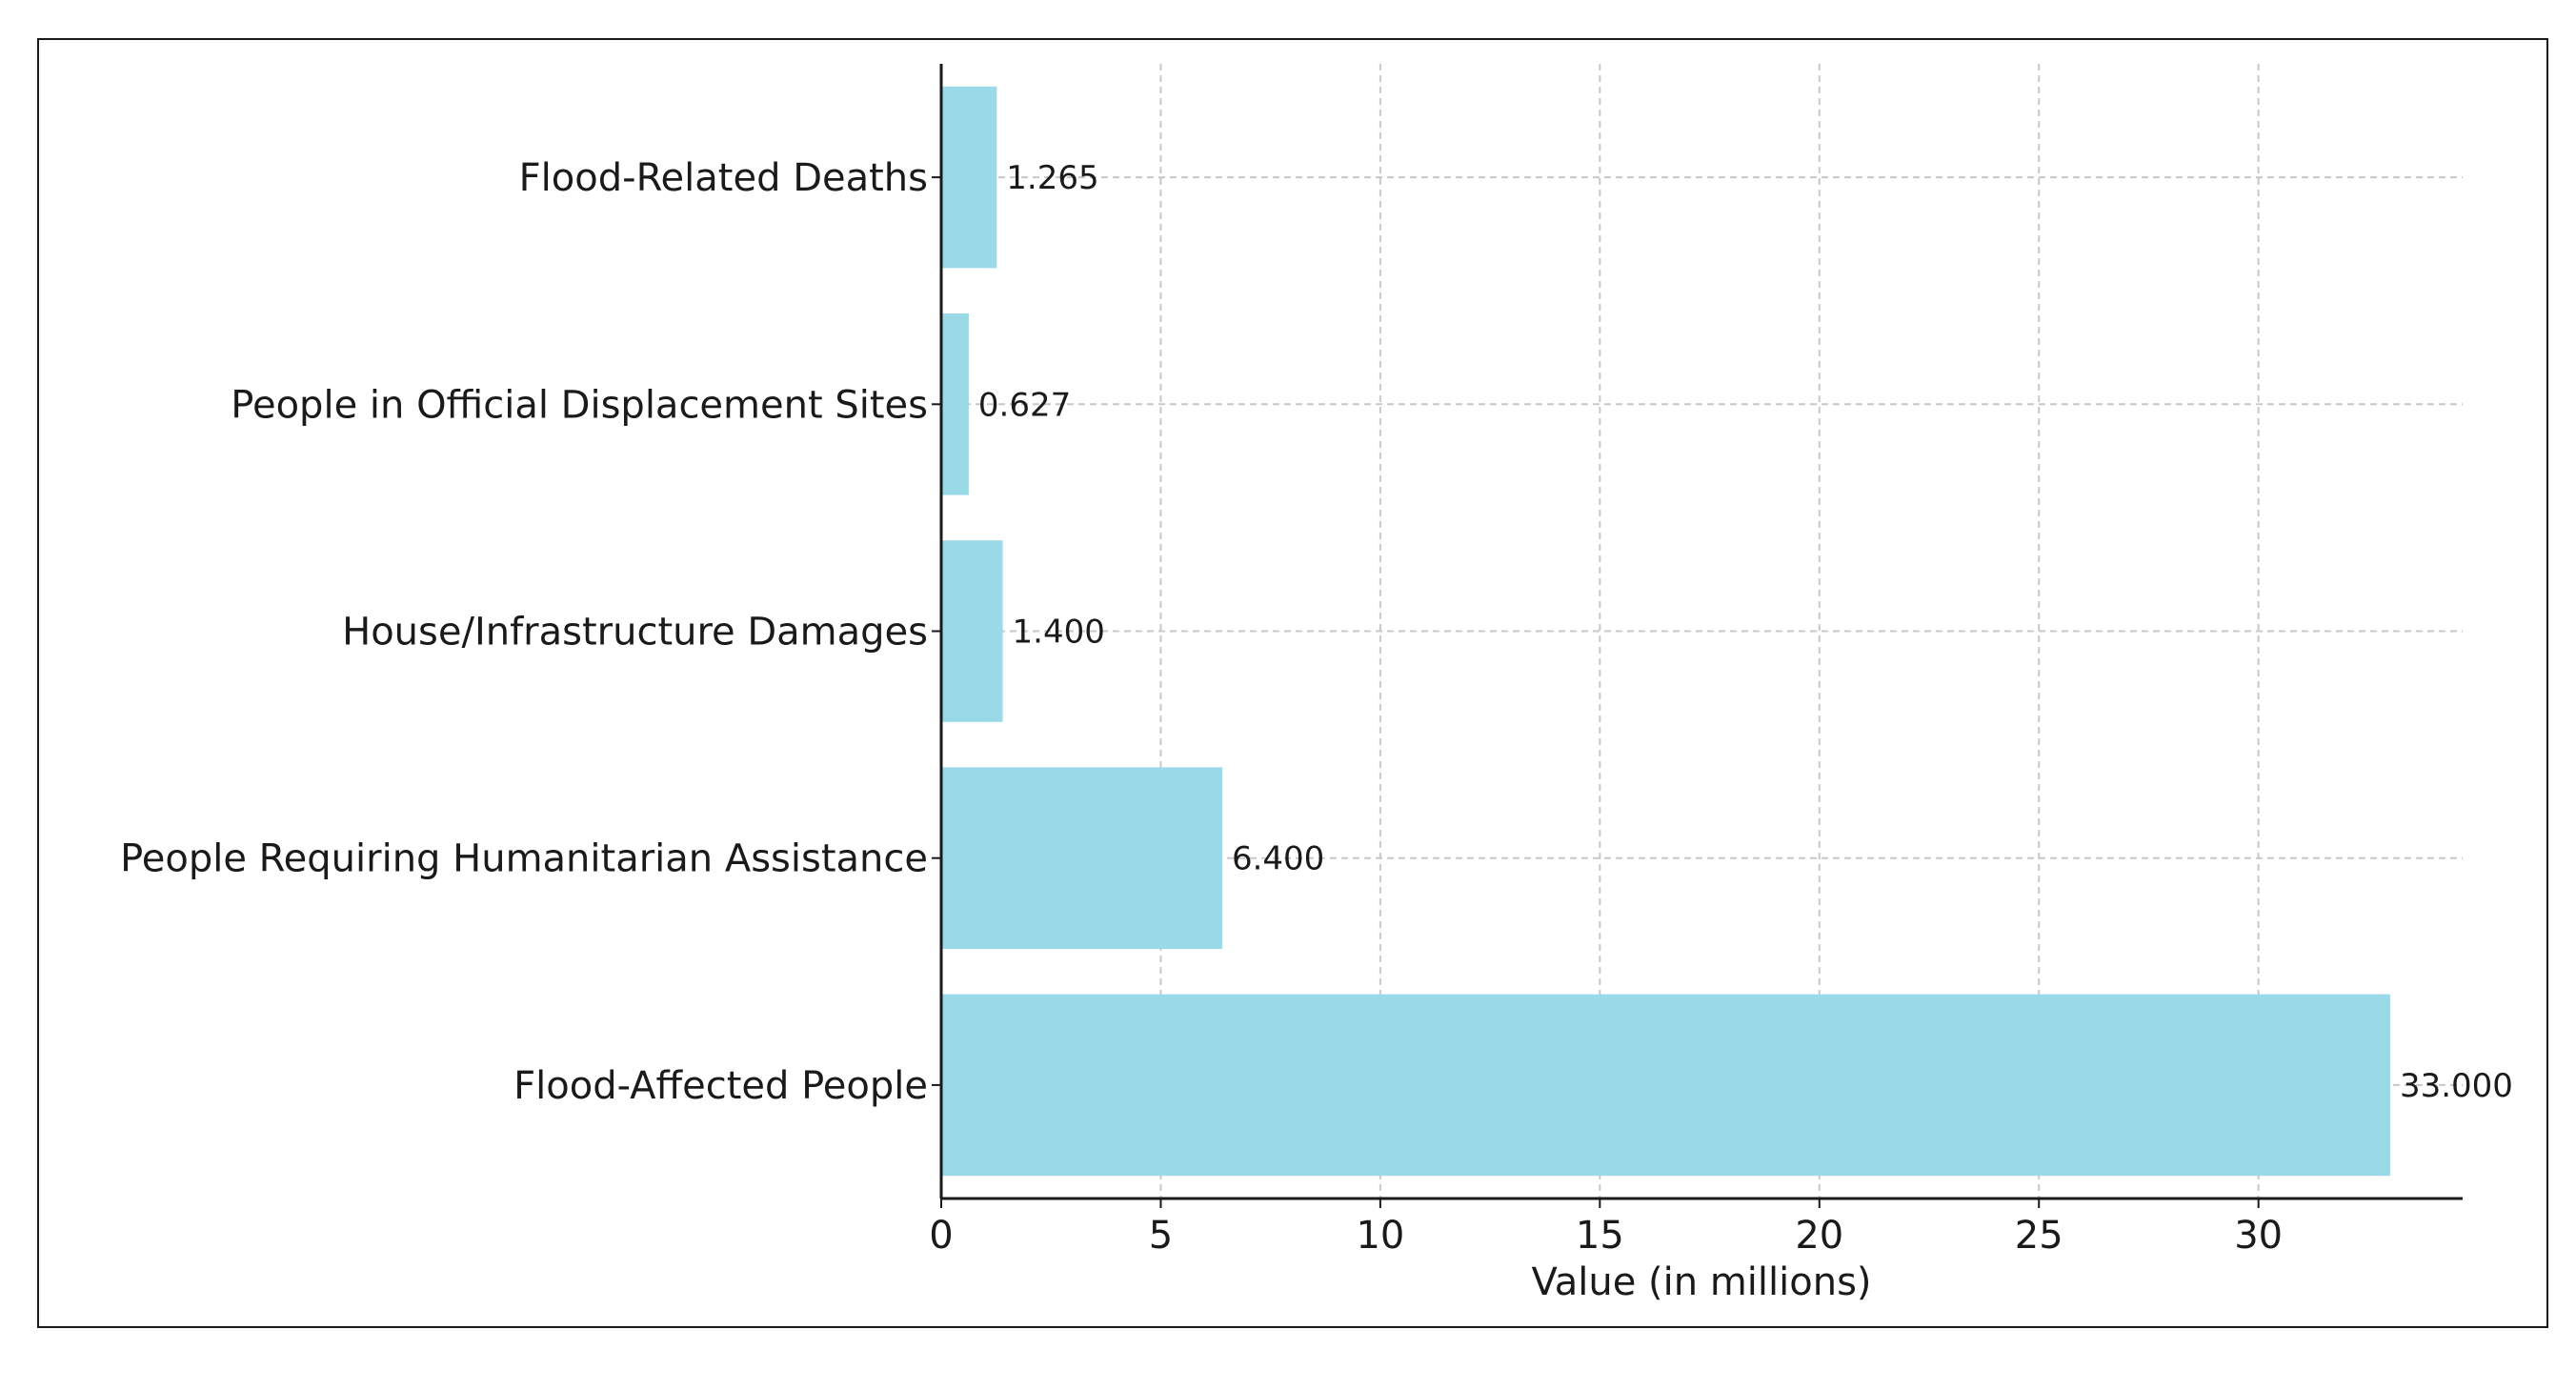 This screenshot has height=1390, width=2576. Describe the element at coordinates (524, 859) in the screenshot. I see `category-label: People Requiring Humanitarian Assistance` at that location.